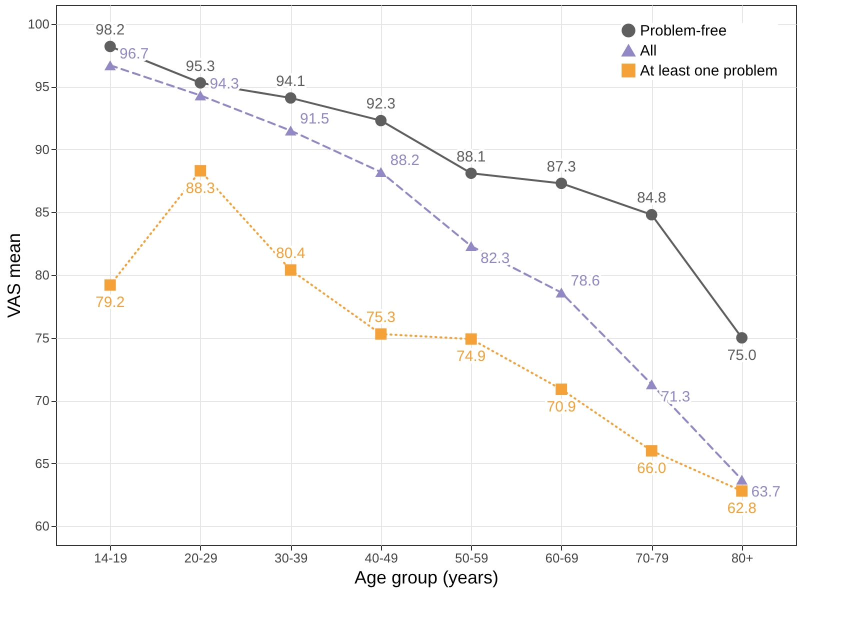  What do you see at coordinates (315, 119) in the screenshot?
I see `data-label: 91.5` at bounding box center [315, 119].